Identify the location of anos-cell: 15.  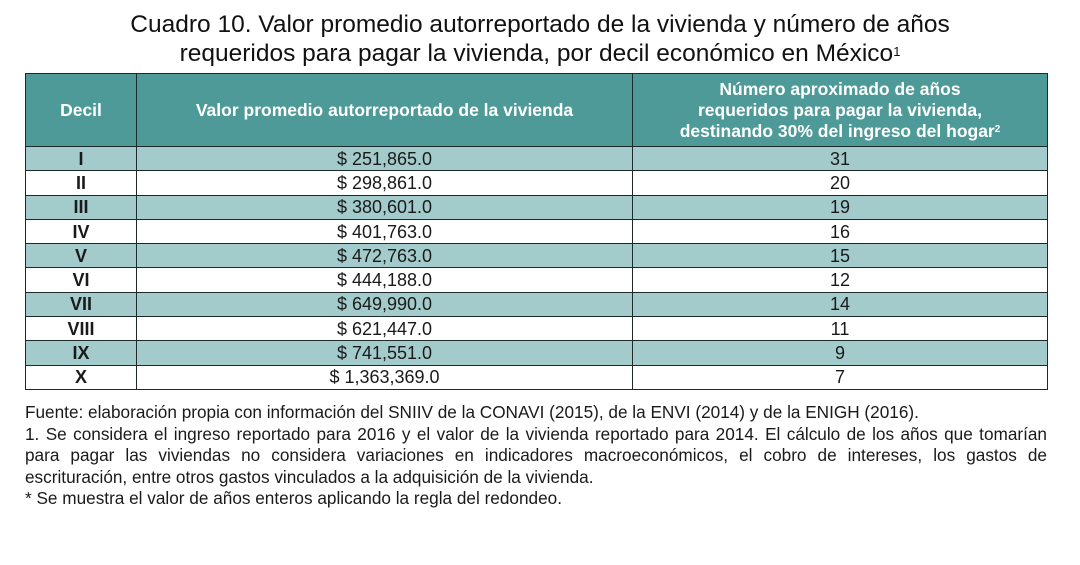
(840, 256).